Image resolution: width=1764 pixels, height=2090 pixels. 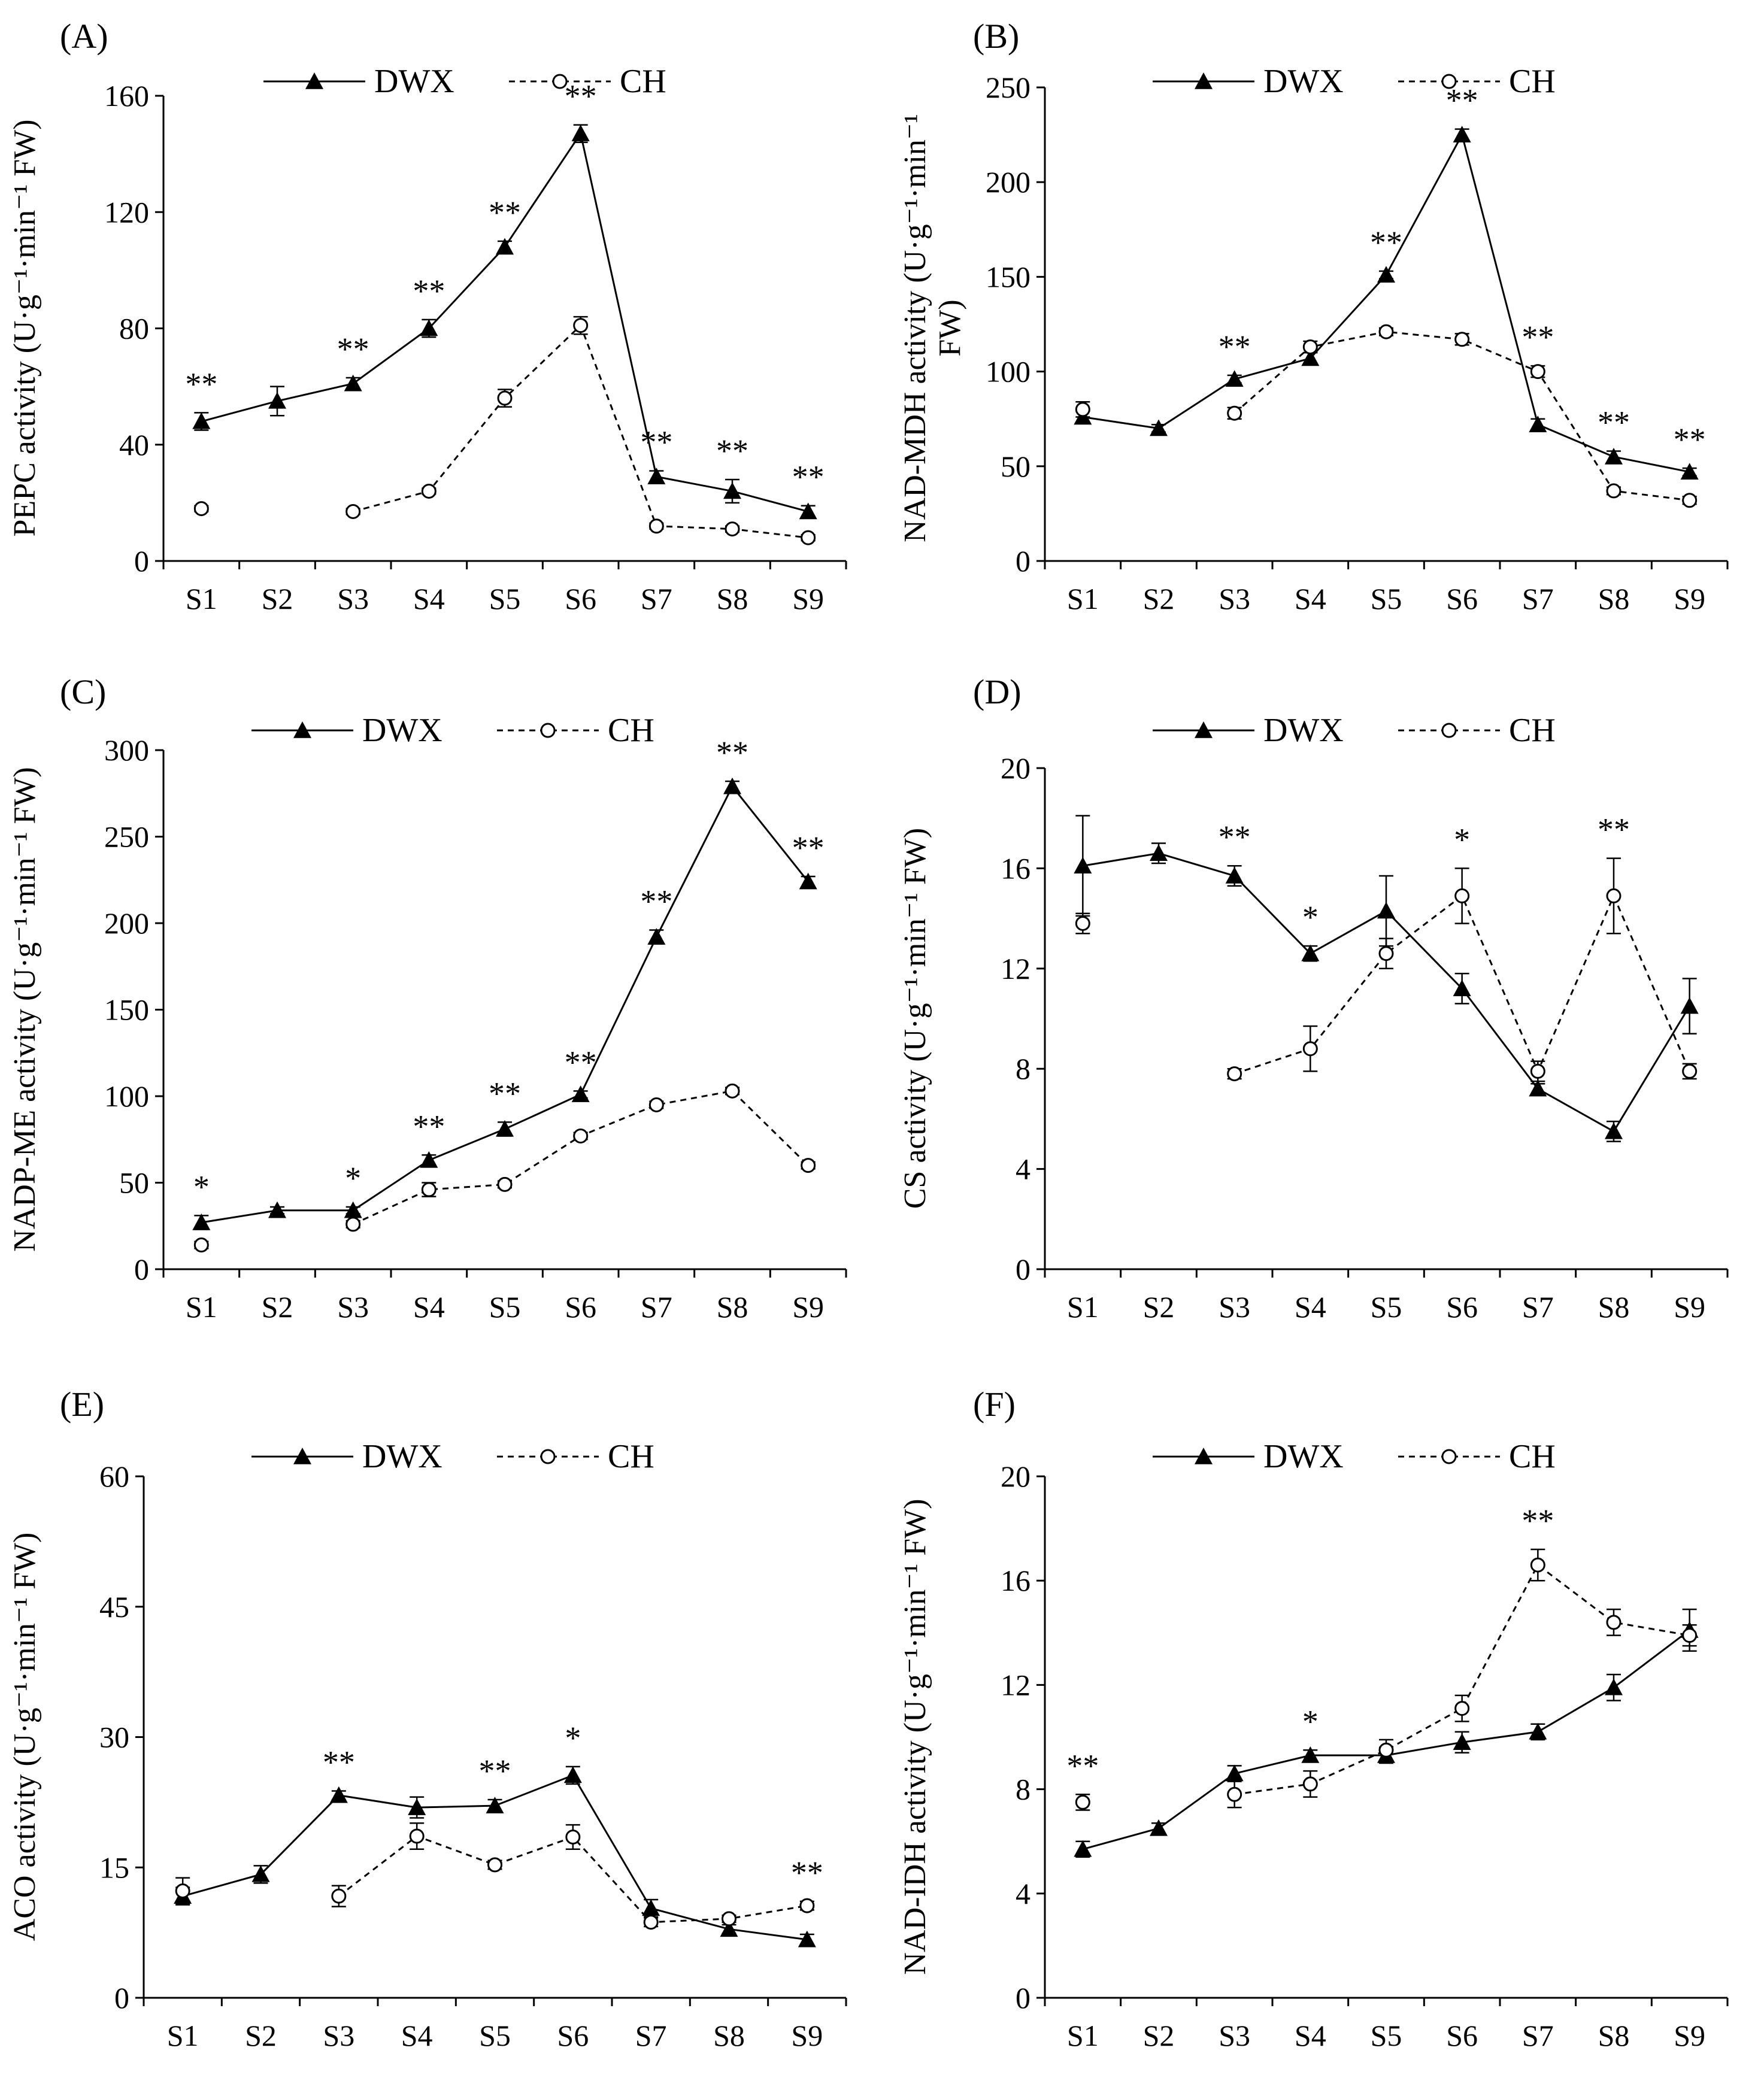 I want to click on y-axis-title: NADP-ME activity (U·g⁻¹·min⁻¹ FW), so click(x=25, y=1009).